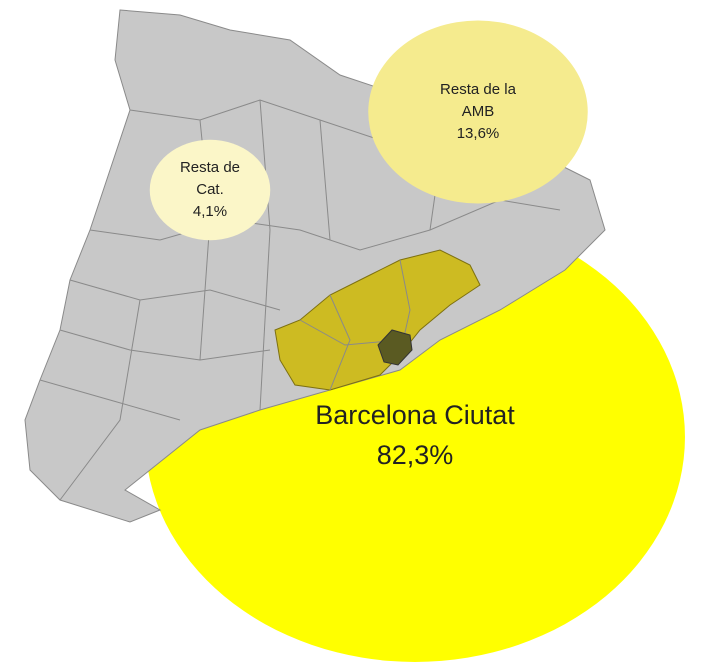 The width and height of the screenshot is (702, 664). What do you see at coordinates (415, 415) in the screenshot?
I see `bubble-label: Barcelona Ciutat` at bounding box center [415, 415].